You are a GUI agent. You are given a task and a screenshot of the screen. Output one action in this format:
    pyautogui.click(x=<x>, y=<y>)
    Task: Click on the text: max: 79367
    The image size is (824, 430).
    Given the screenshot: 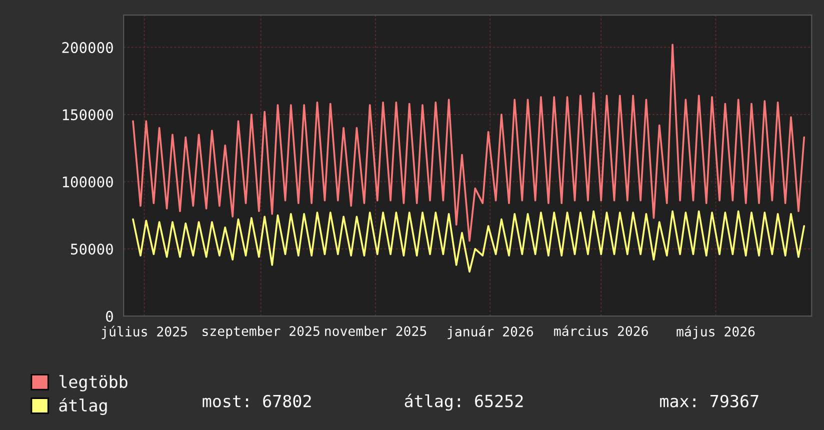 What is the action you would take?
    pyautogui.click(x=709, y=401)
    